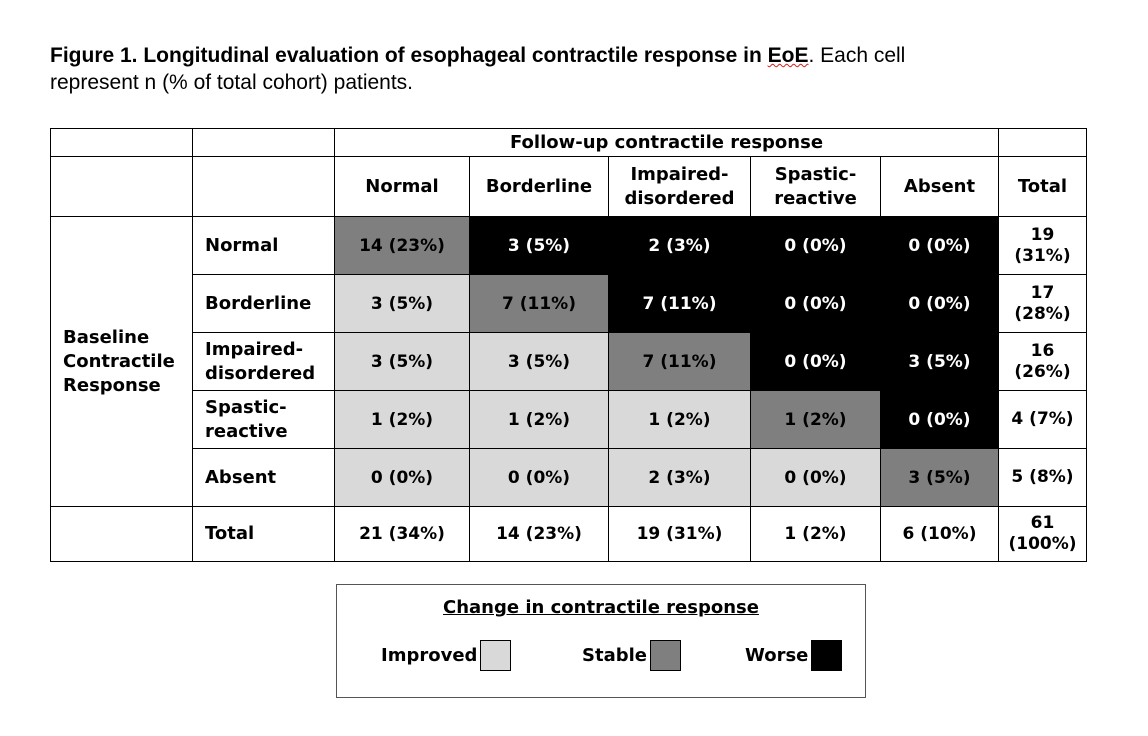 This screenshot has height=736, width=1148. Describe the element at coordinates (263, 534) in the screenshot. I see `totals-label: Total` at that location.